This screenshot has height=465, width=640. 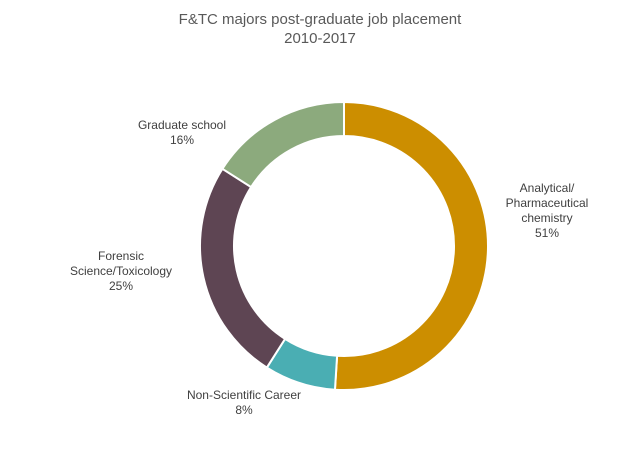 I want to click on slice-category-0-line-0: Analytical/, so click(x=547, y=188).